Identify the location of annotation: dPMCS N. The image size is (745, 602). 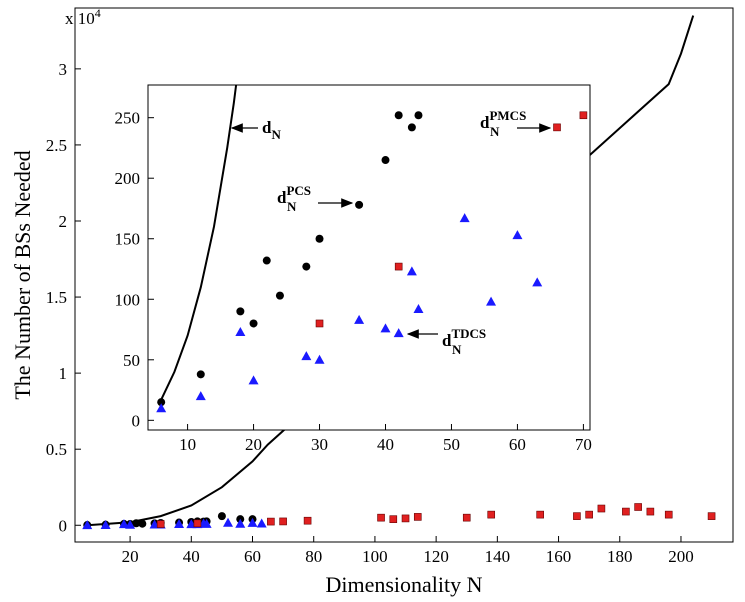
(503, 123).